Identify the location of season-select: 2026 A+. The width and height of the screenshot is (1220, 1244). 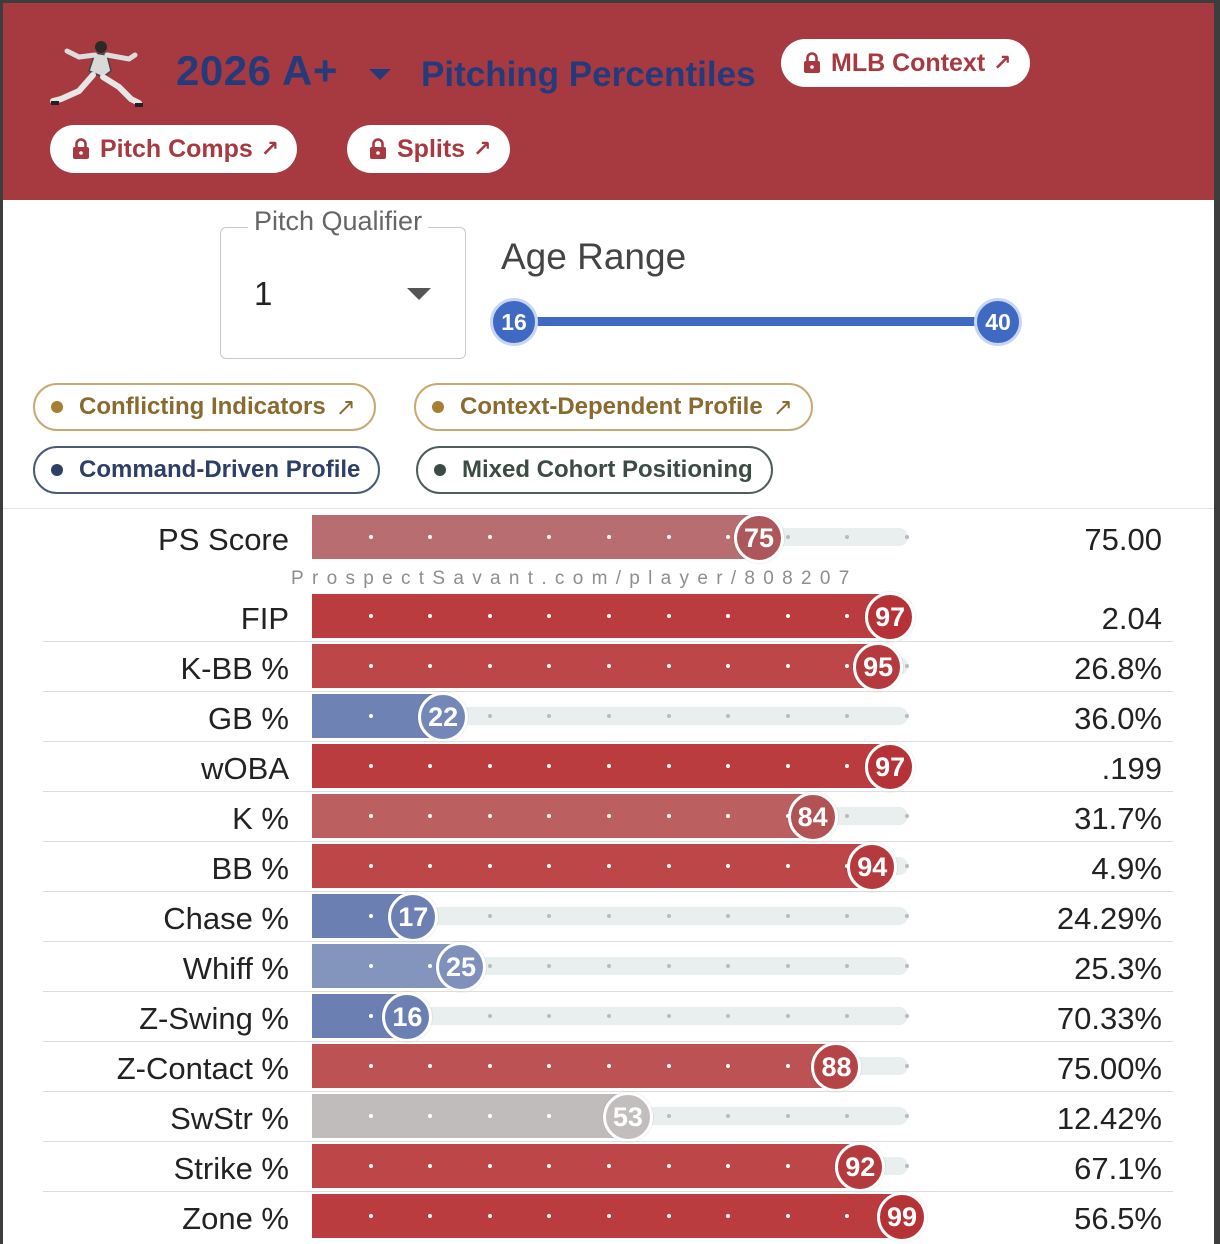
(257, 70).